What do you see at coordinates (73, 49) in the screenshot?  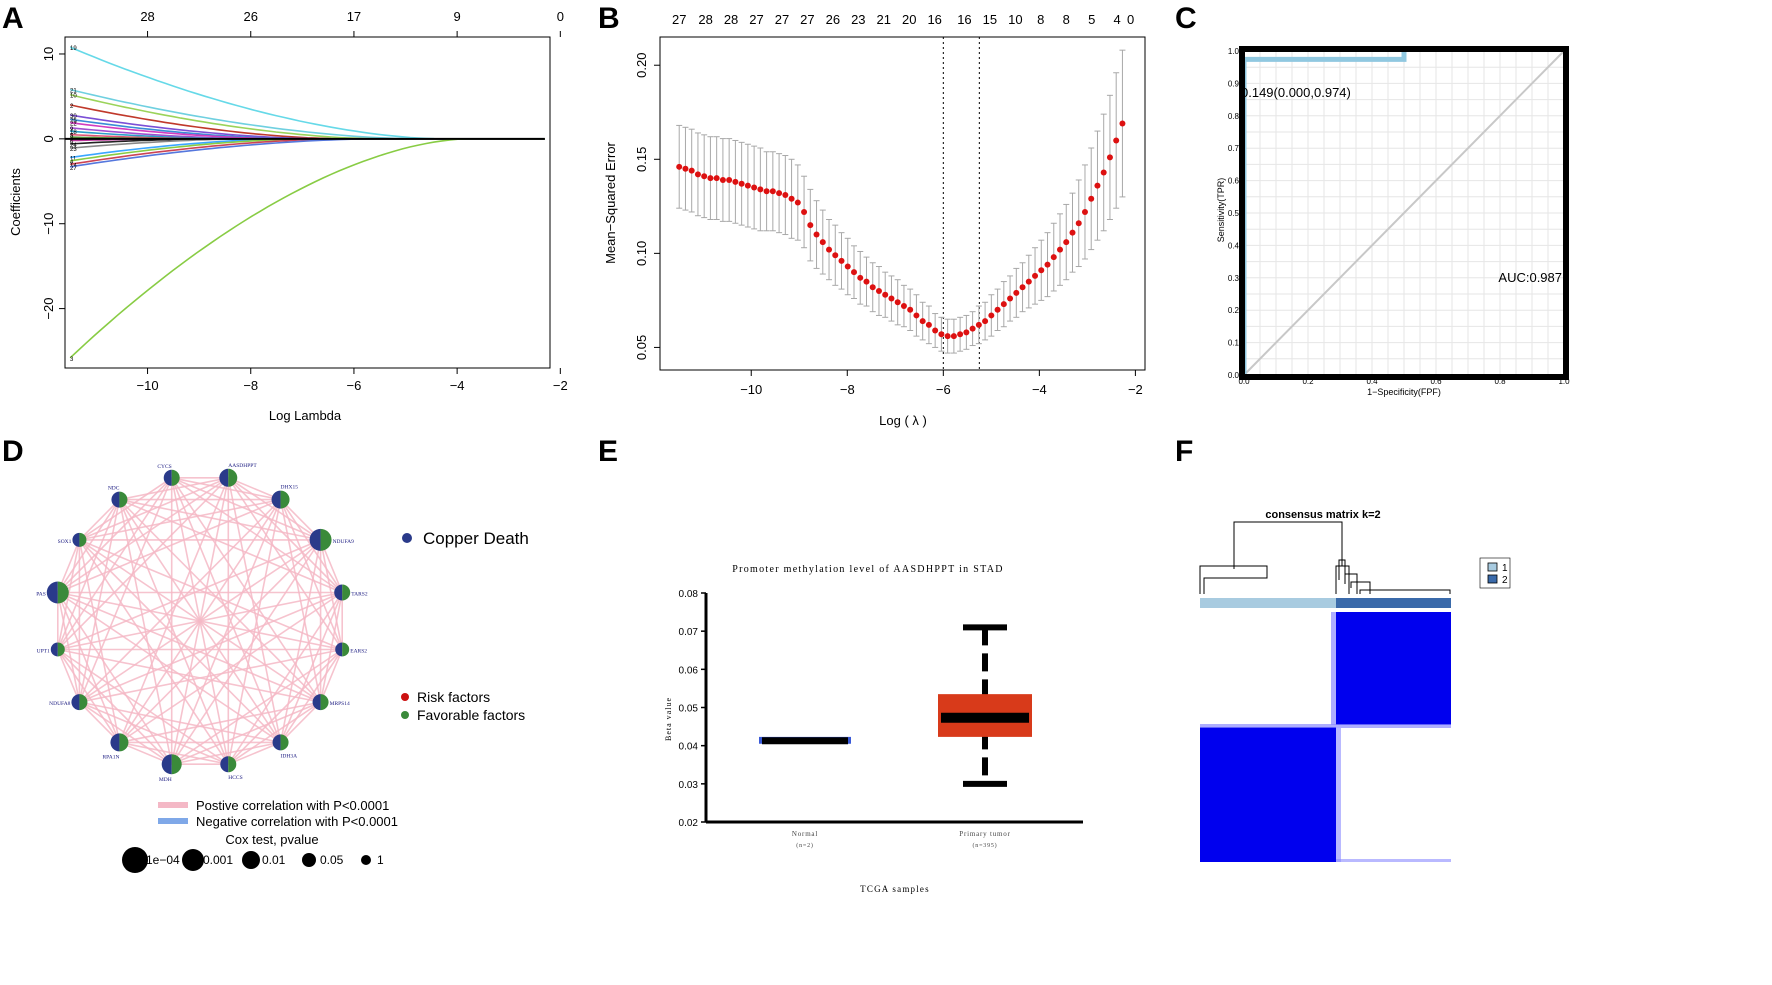 I see `lasso-line-label-19: 19` at bounding box center [73, 49].